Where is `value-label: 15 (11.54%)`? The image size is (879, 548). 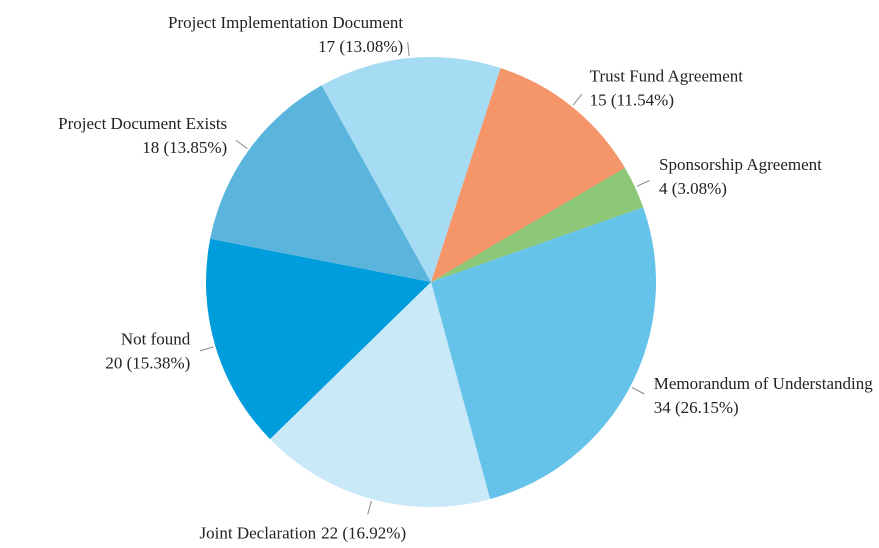 value-label: 15 (11.54%) is located at coordinates (632, 99).